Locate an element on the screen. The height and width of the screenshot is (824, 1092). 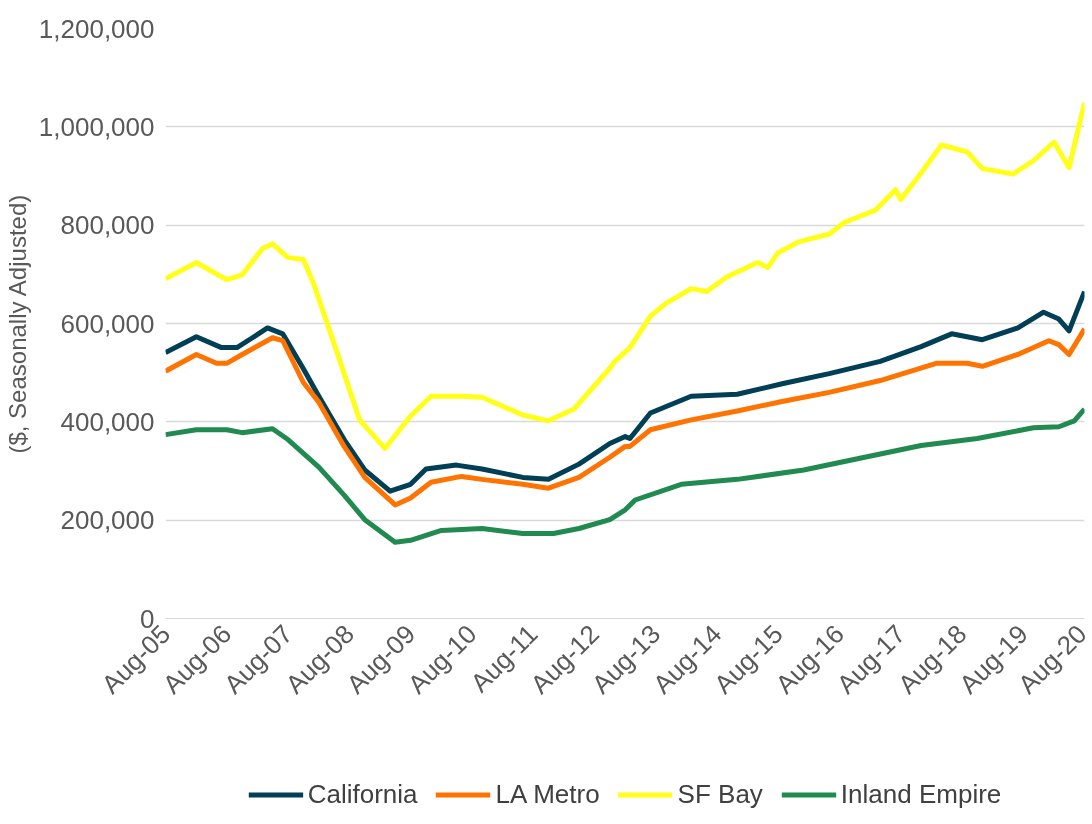
y-tick-label: 1,200,000 is located at coordinates (96, 28).